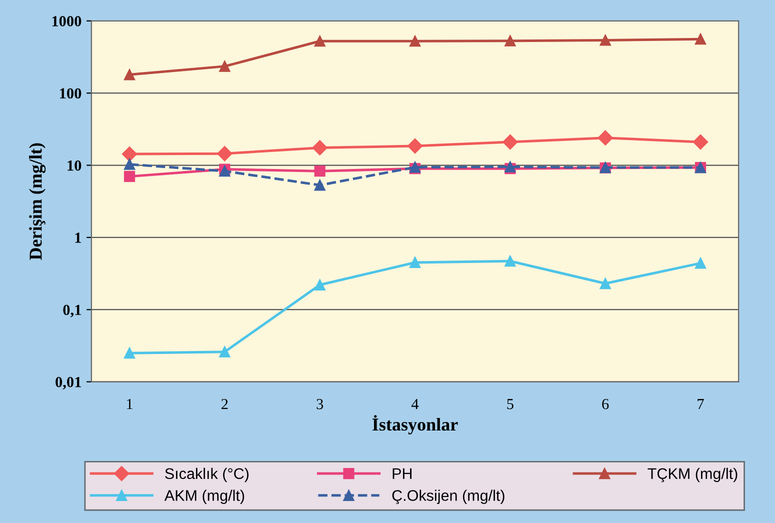 The image size is (775, 523). I want to click on x-tick-label: 2, so click(225, 404).